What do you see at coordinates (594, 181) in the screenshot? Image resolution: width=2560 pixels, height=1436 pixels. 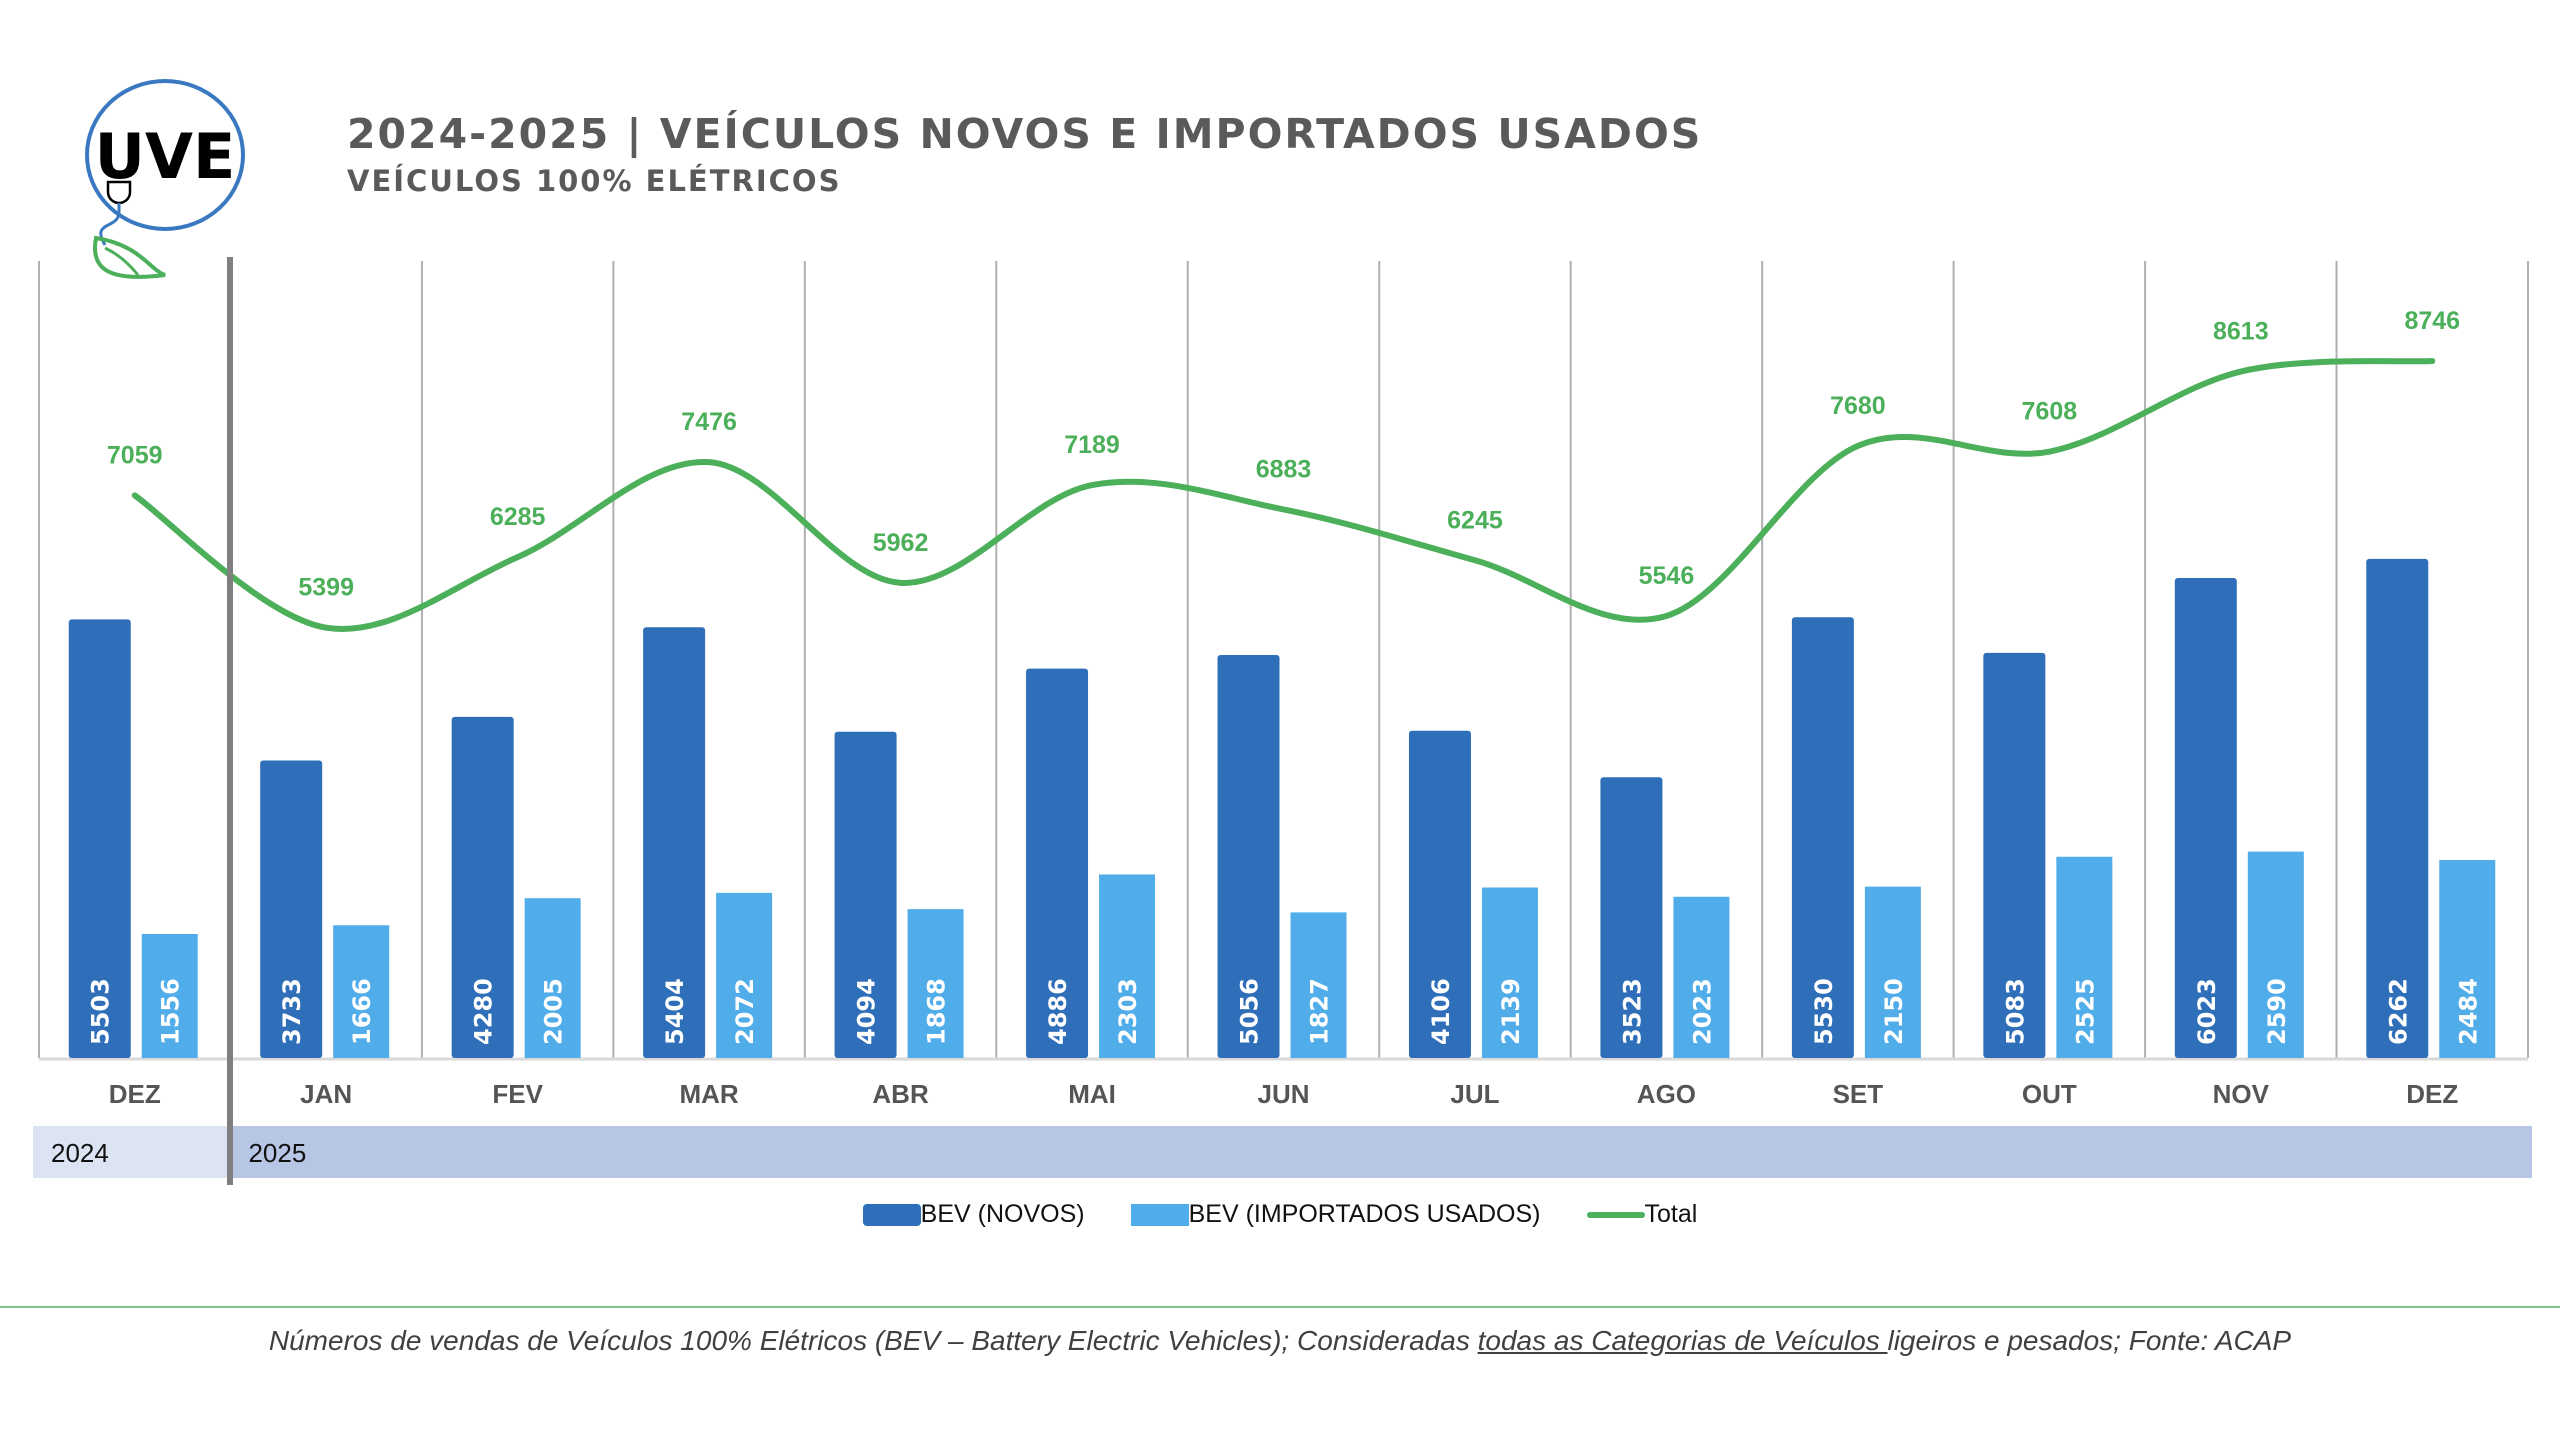 I see `chart-subtitle: VEÍCULOS 100% ELÉTRICOS` at bounding box center [594, 181].